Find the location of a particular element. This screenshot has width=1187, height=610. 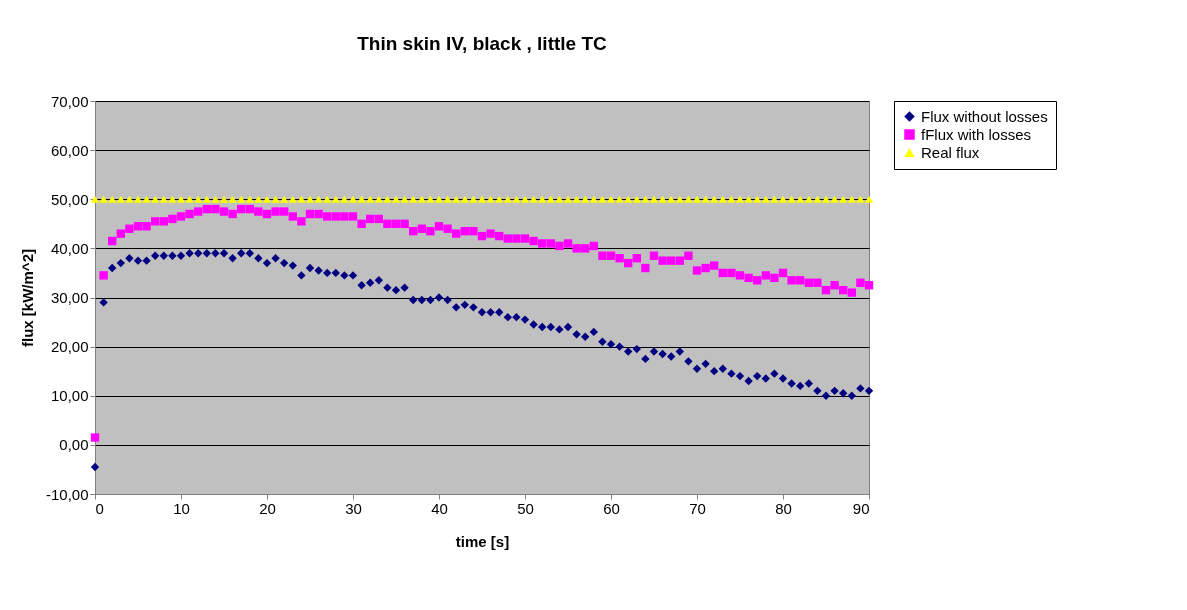

chart-title: Thin skin IV, black , little TC is located at coordinates (482, 43).